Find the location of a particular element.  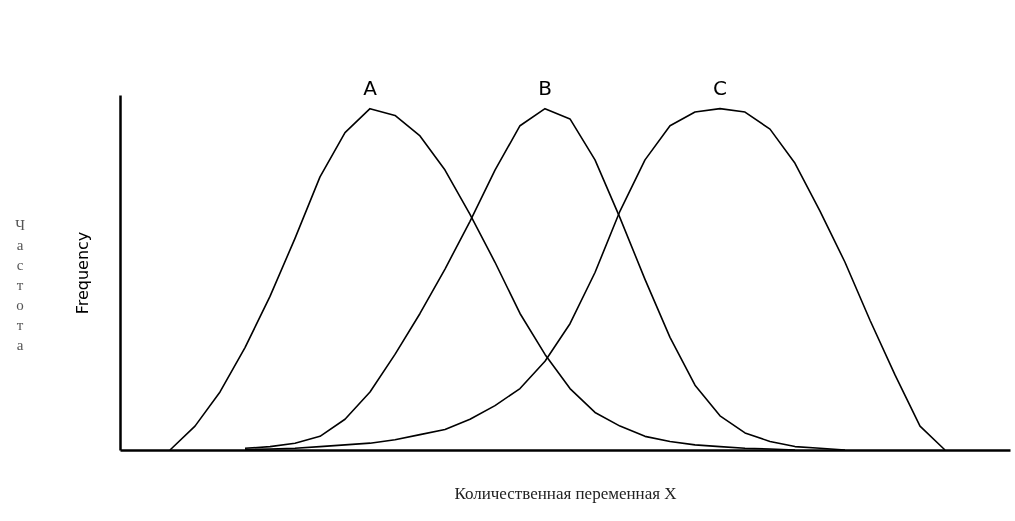

text: Частота is located at coordinates (20, 285).